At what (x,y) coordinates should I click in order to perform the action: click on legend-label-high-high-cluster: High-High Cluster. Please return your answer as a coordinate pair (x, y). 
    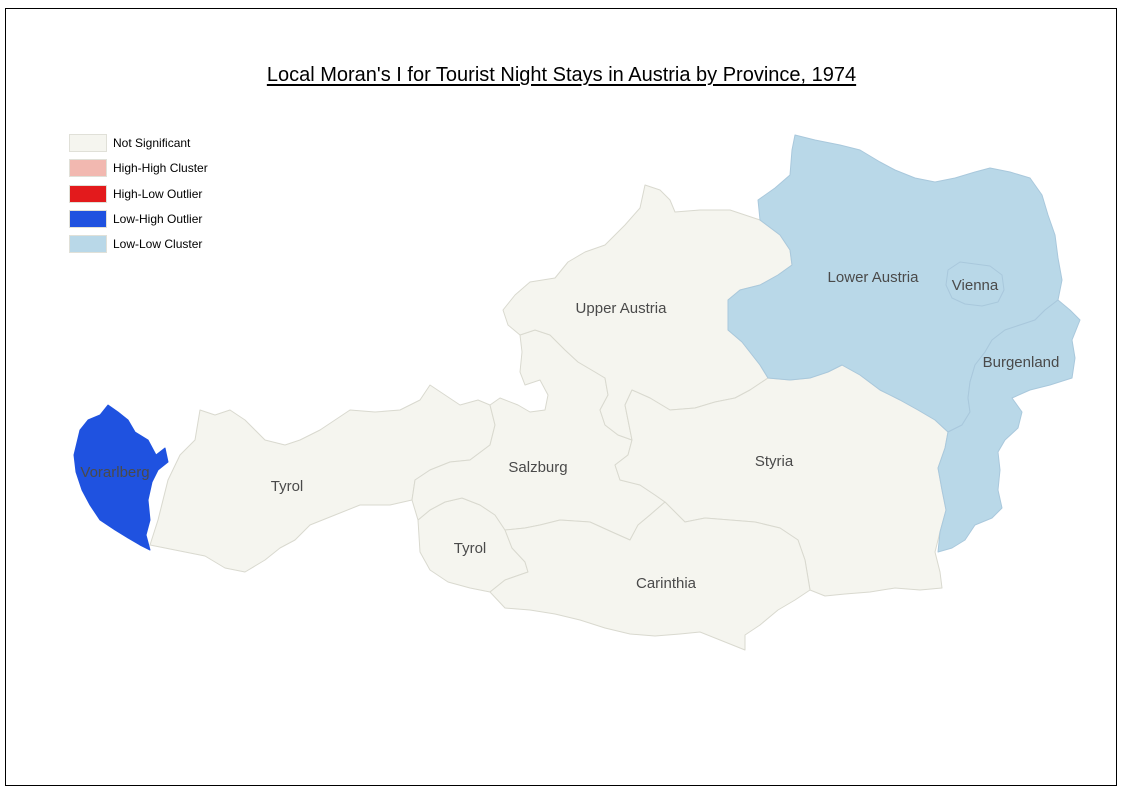
    Looking at the image, I should click on (160, 168).